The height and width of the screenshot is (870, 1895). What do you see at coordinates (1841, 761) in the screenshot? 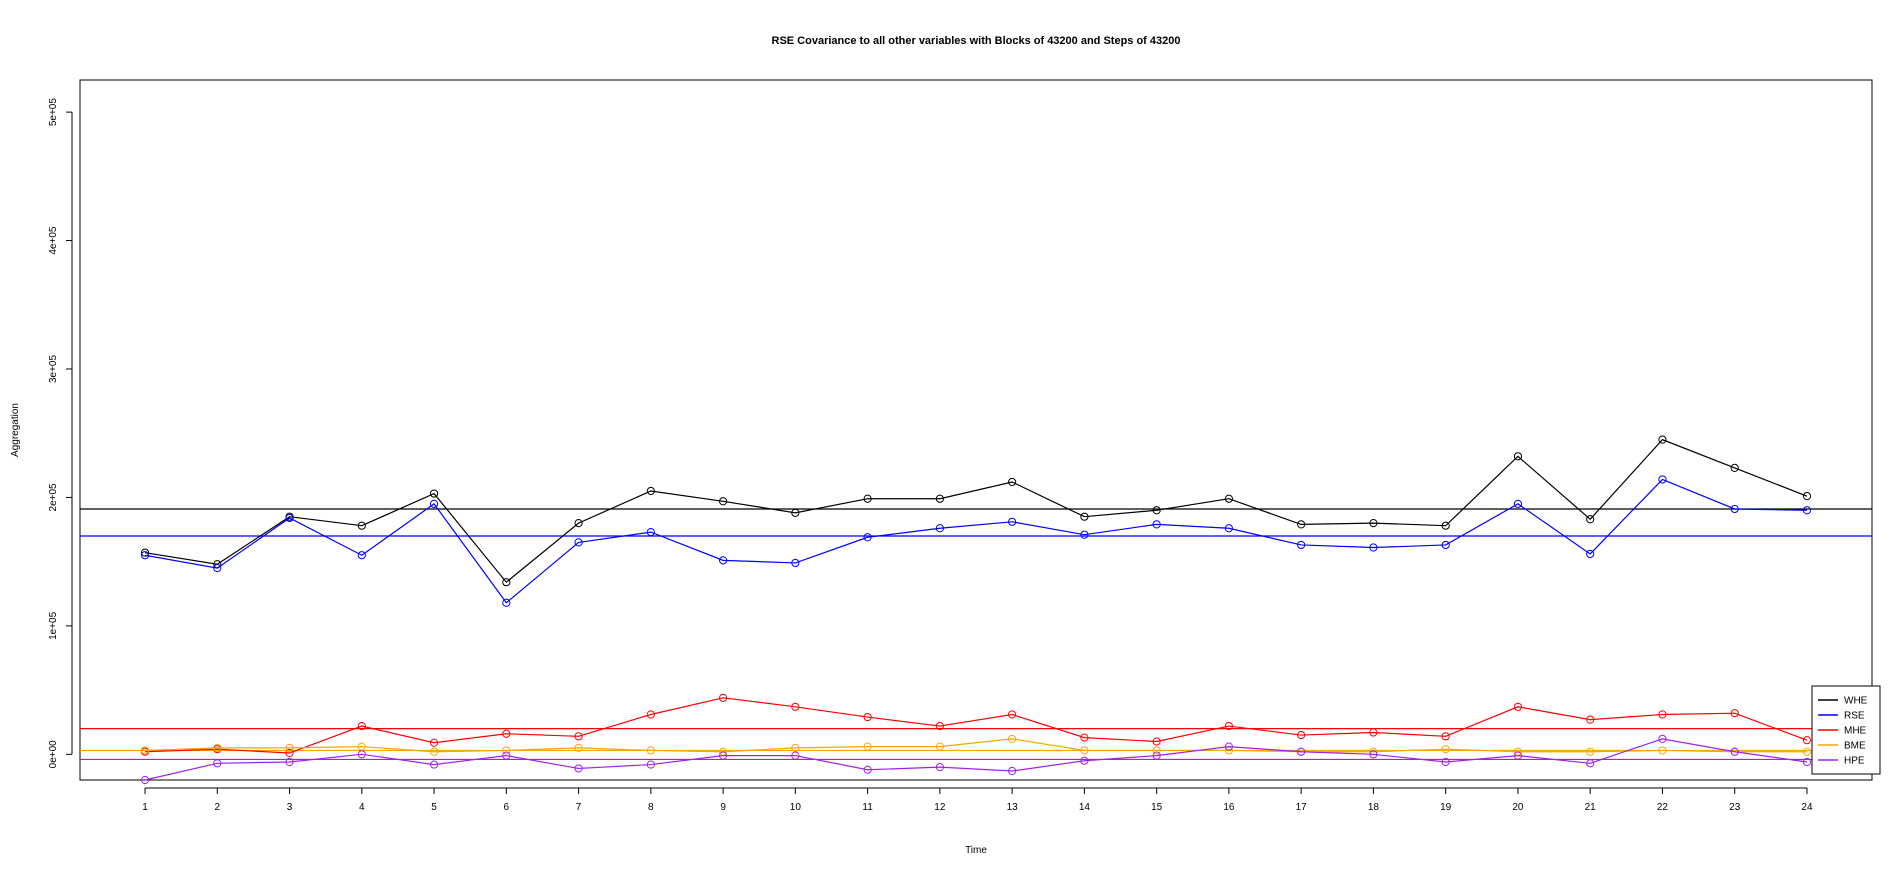
I see `legend-item-hpe: HPE` at bounding box center [1841, 761].